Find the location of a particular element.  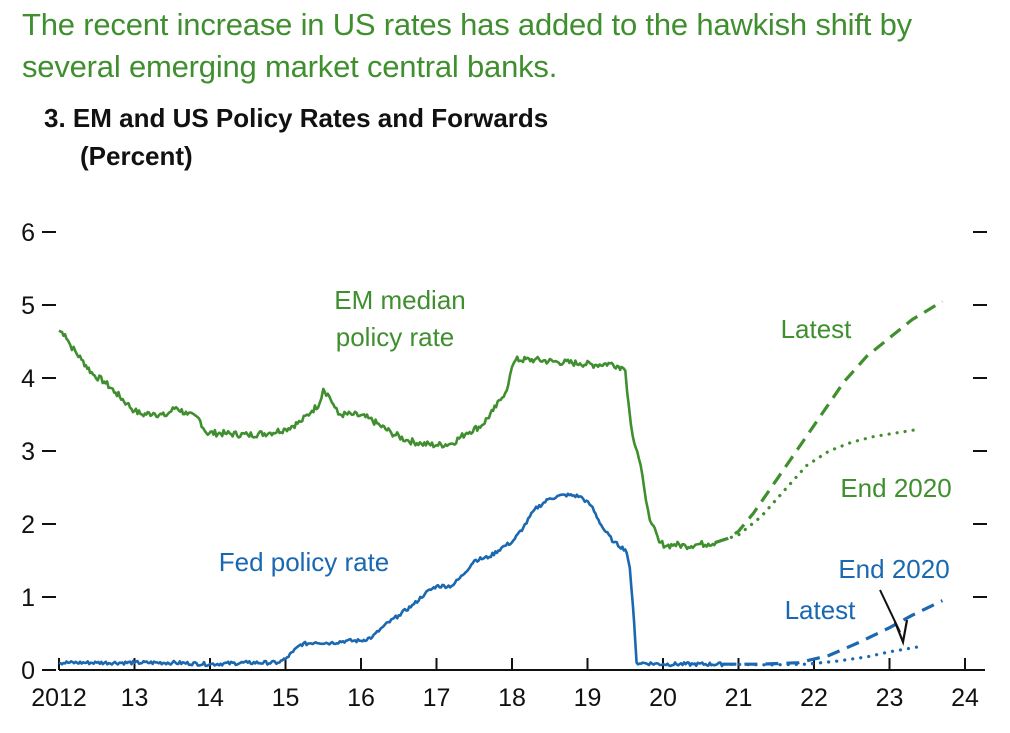

x-tick-label: 15 is located at coordinates (286, 698).